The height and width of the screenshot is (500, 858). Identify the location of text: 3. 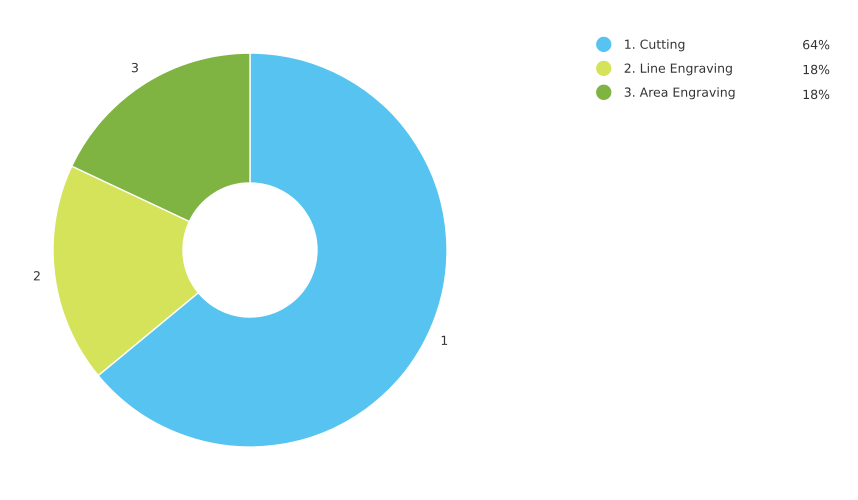
(135, 67).